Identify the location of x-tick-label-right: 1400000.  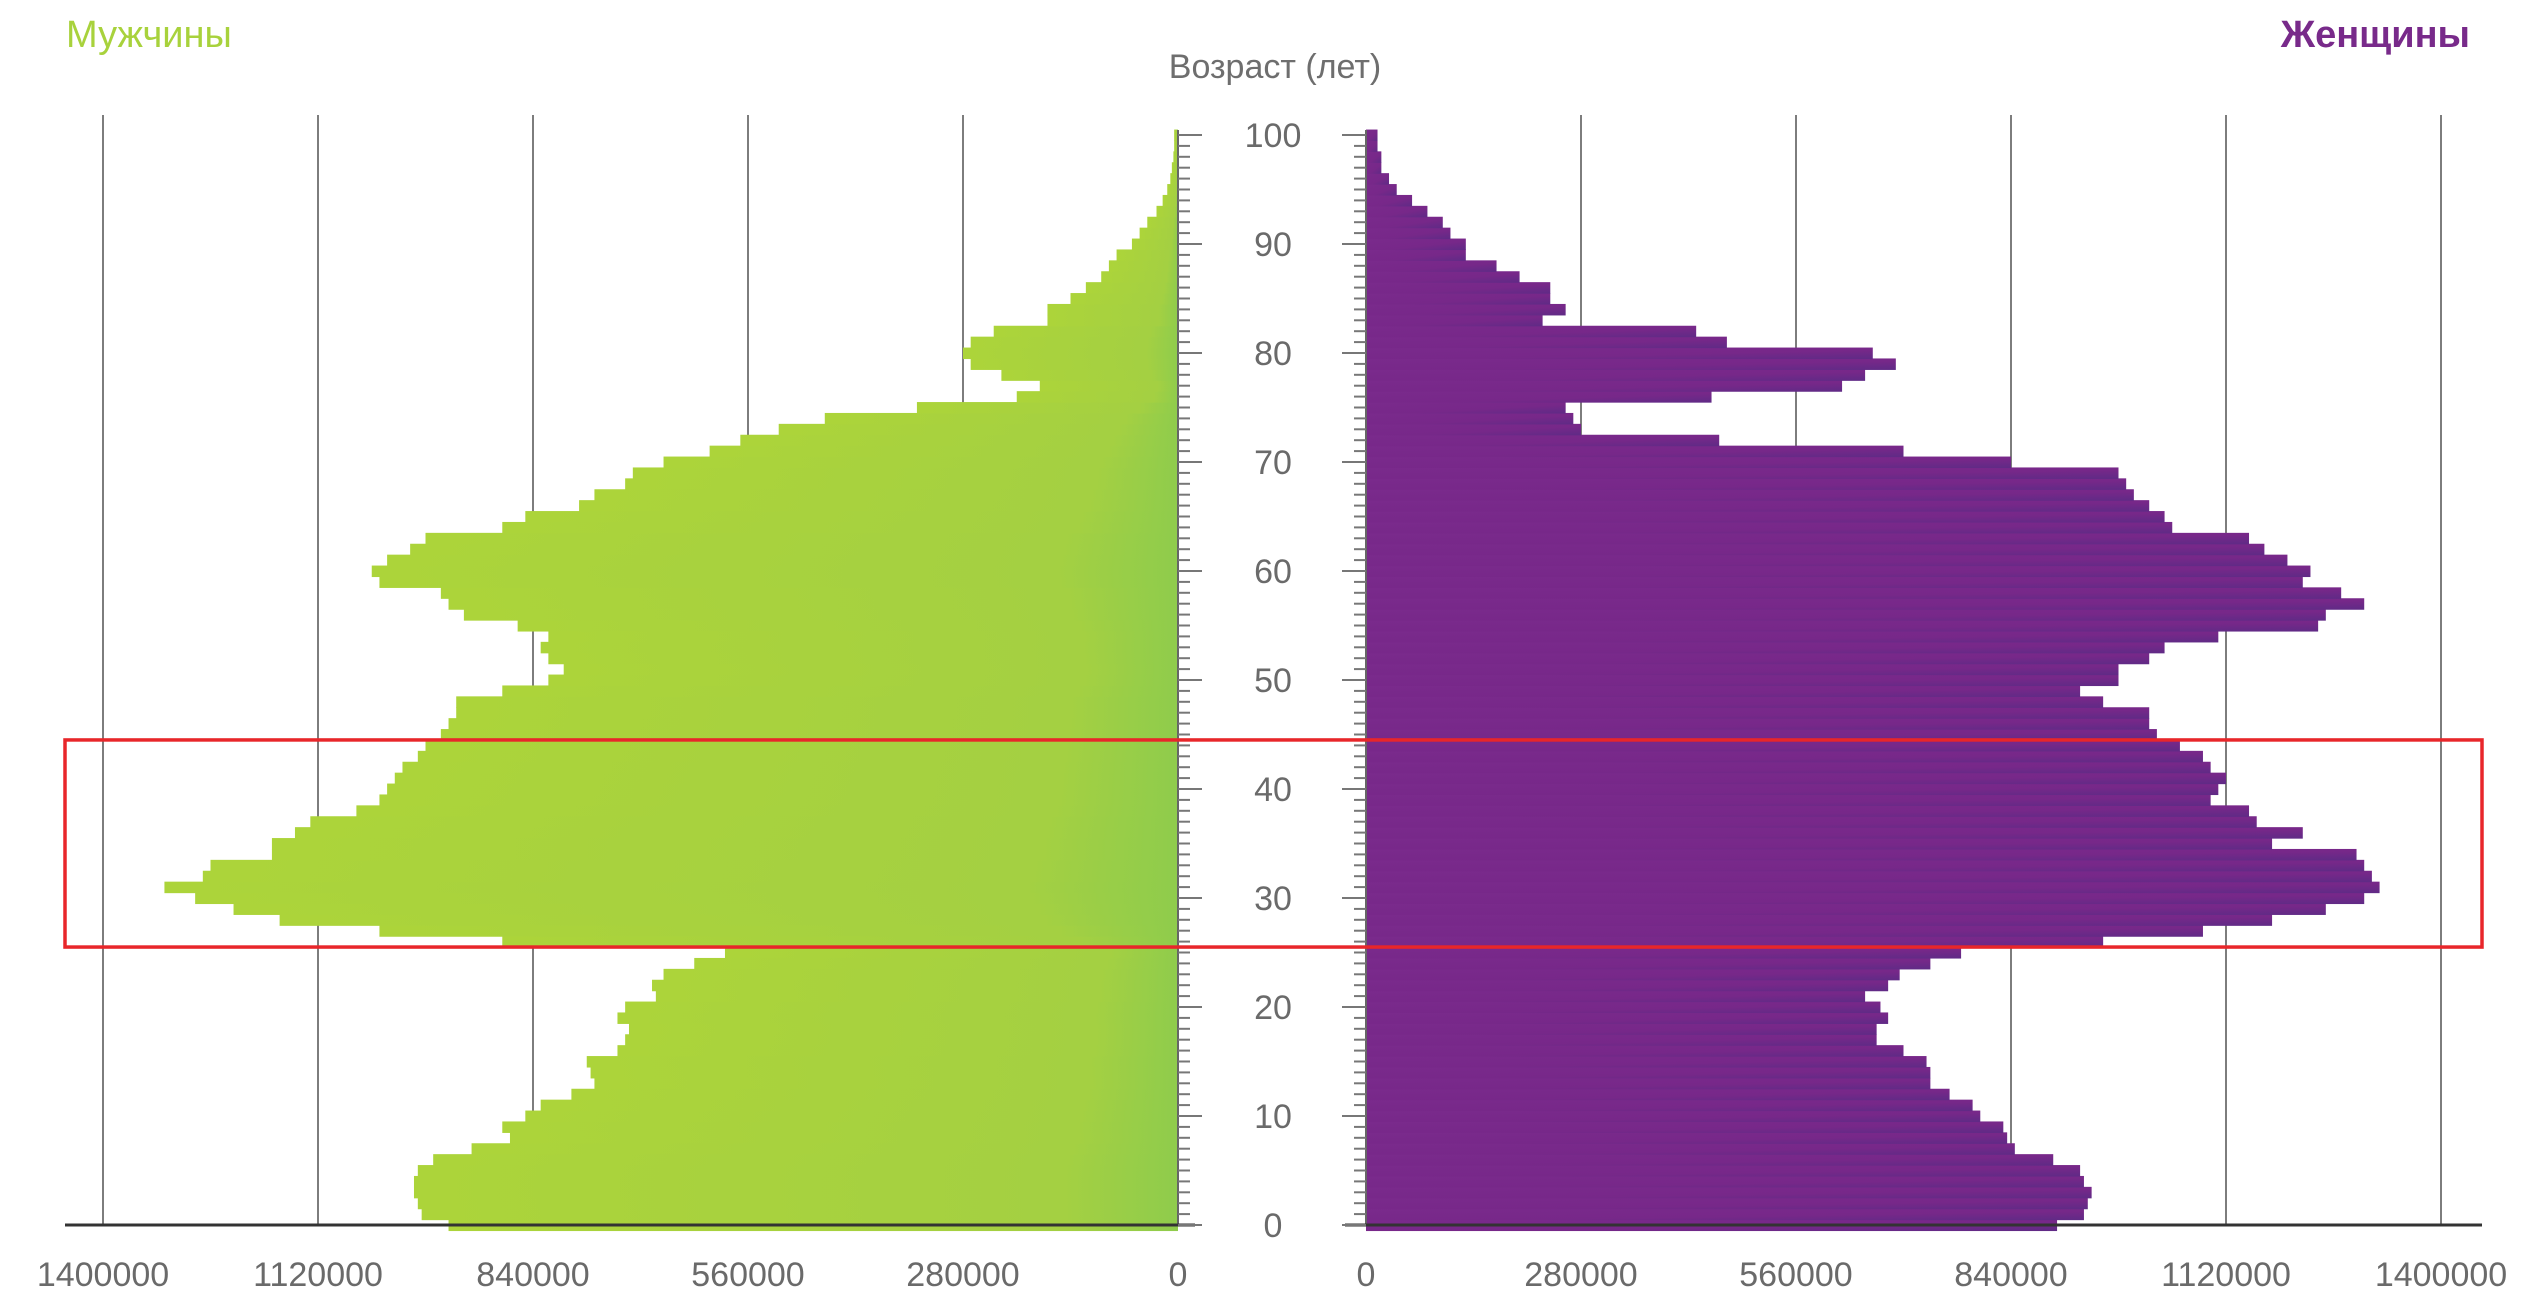
(2441, 1275).